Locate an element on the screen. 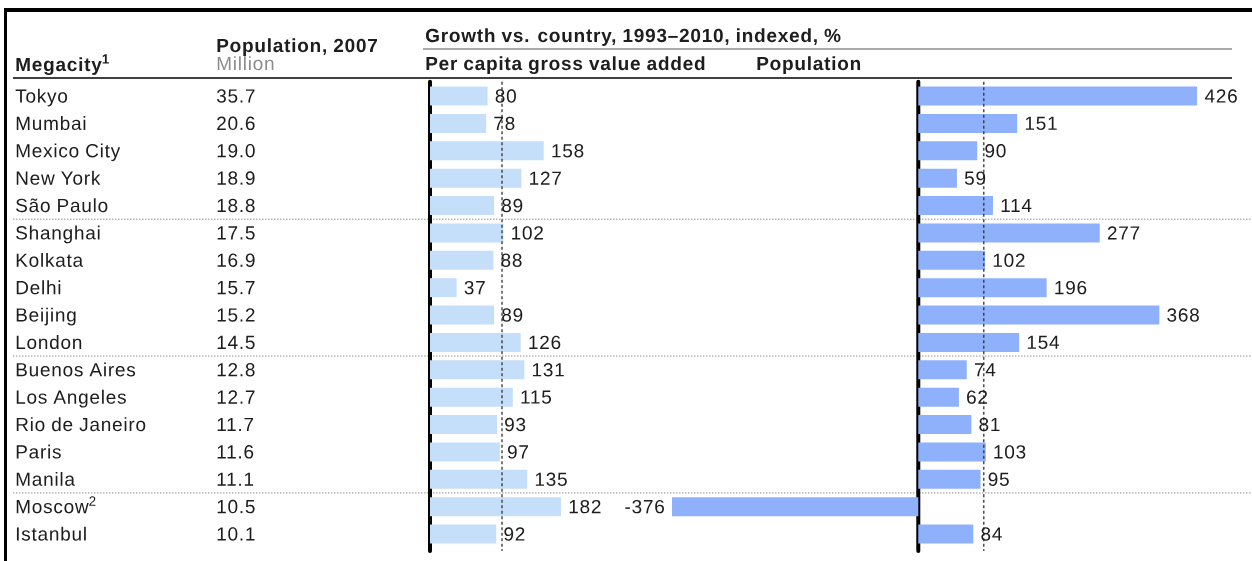 This screenshot has height=561, width=1252. data-label: 84 is located at coordinates (991, 534).